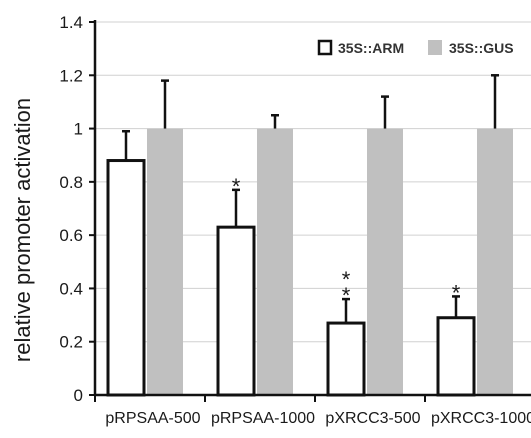  What do you see at coordinates (22, 230) in the screenshot?
I see `y-axis-title: relative promoter activation` at bounding box center [22, 230].